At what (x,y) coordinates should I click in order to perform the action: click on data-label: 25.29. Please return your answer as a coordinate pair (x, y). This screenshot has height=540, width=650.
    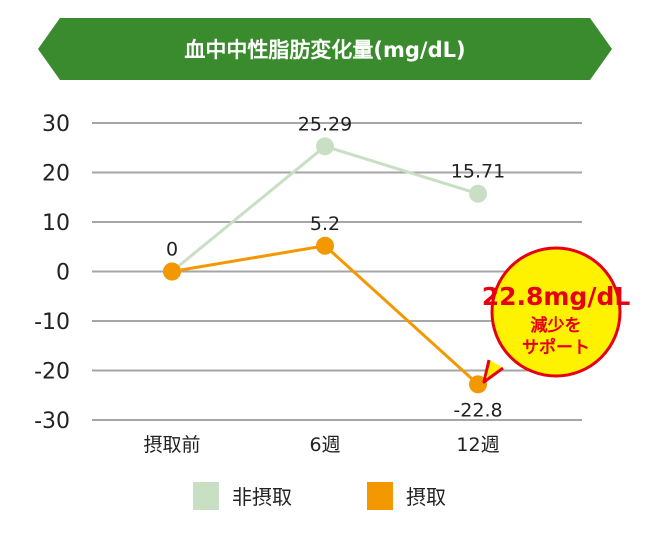
    Looking at the image, I should click on (325, 124).